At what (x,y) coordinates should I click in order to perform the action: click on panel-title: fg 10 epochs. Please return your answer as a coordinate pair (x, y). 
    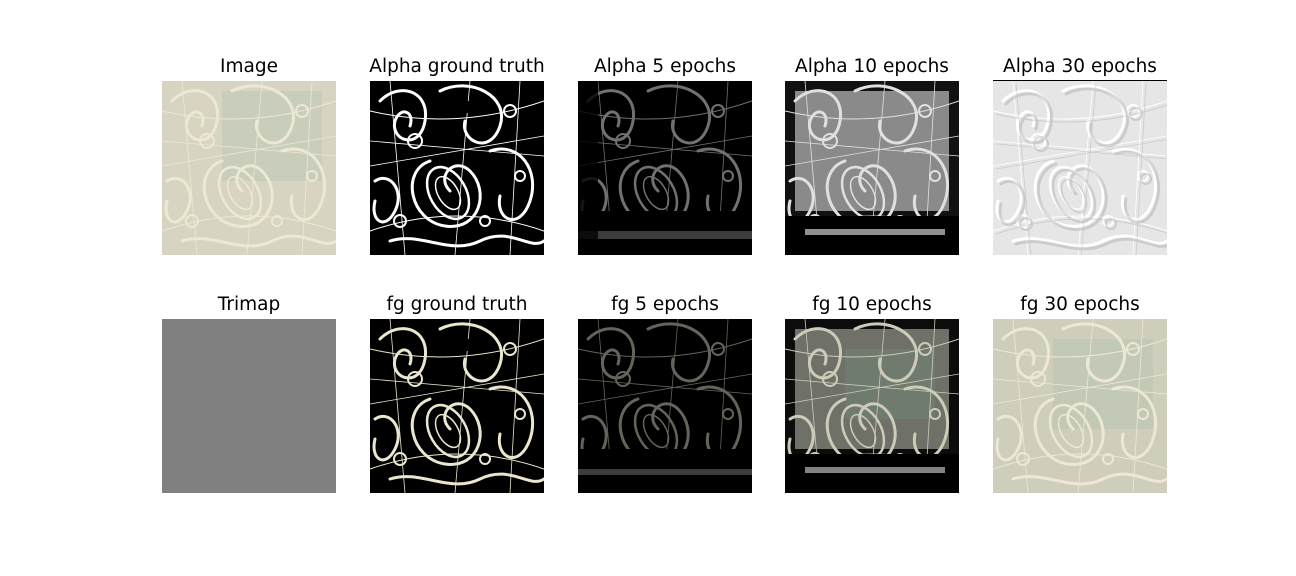
    Looking at the image, I should click on (872, 304).